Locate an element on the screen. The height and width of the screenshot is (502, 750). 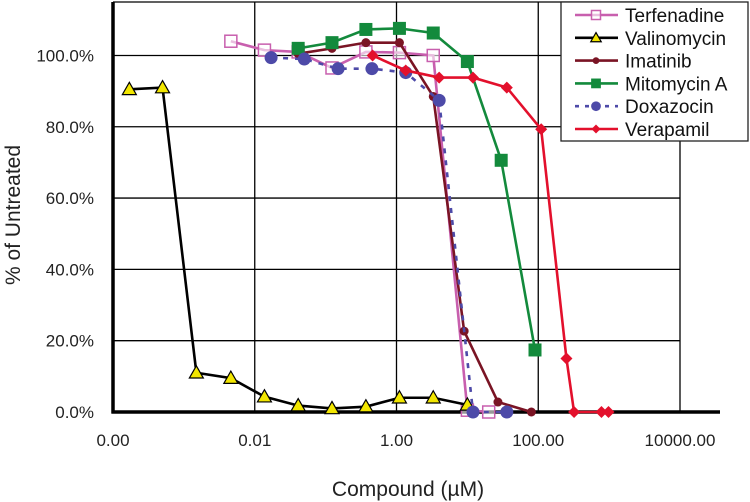
x-tick-label: 10000.00 is located at coordinates (680, 440).